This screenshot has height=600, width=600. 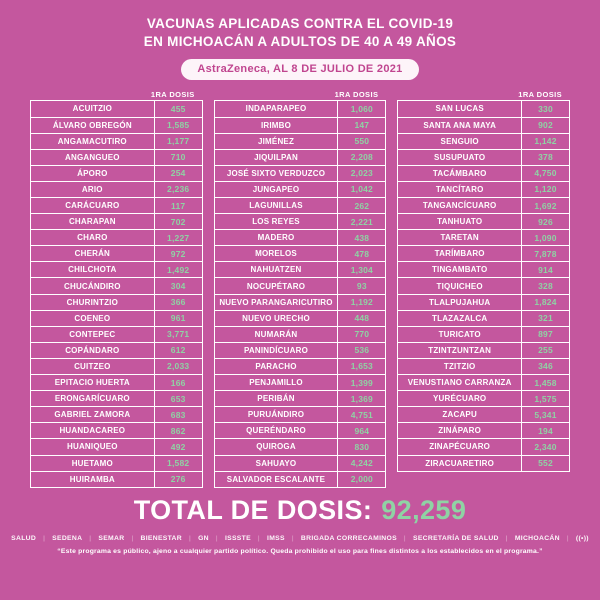 I want to click on date-badge: AstraZeneca, AL 8 DE JULIO DE 2021, so click(x=300, y=70).